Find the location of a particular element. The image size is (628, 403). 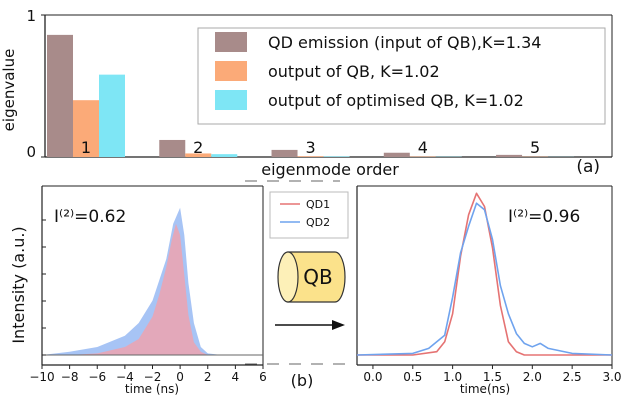

tick-label-x-br: 3.0 is located at coordinates (611, 377).